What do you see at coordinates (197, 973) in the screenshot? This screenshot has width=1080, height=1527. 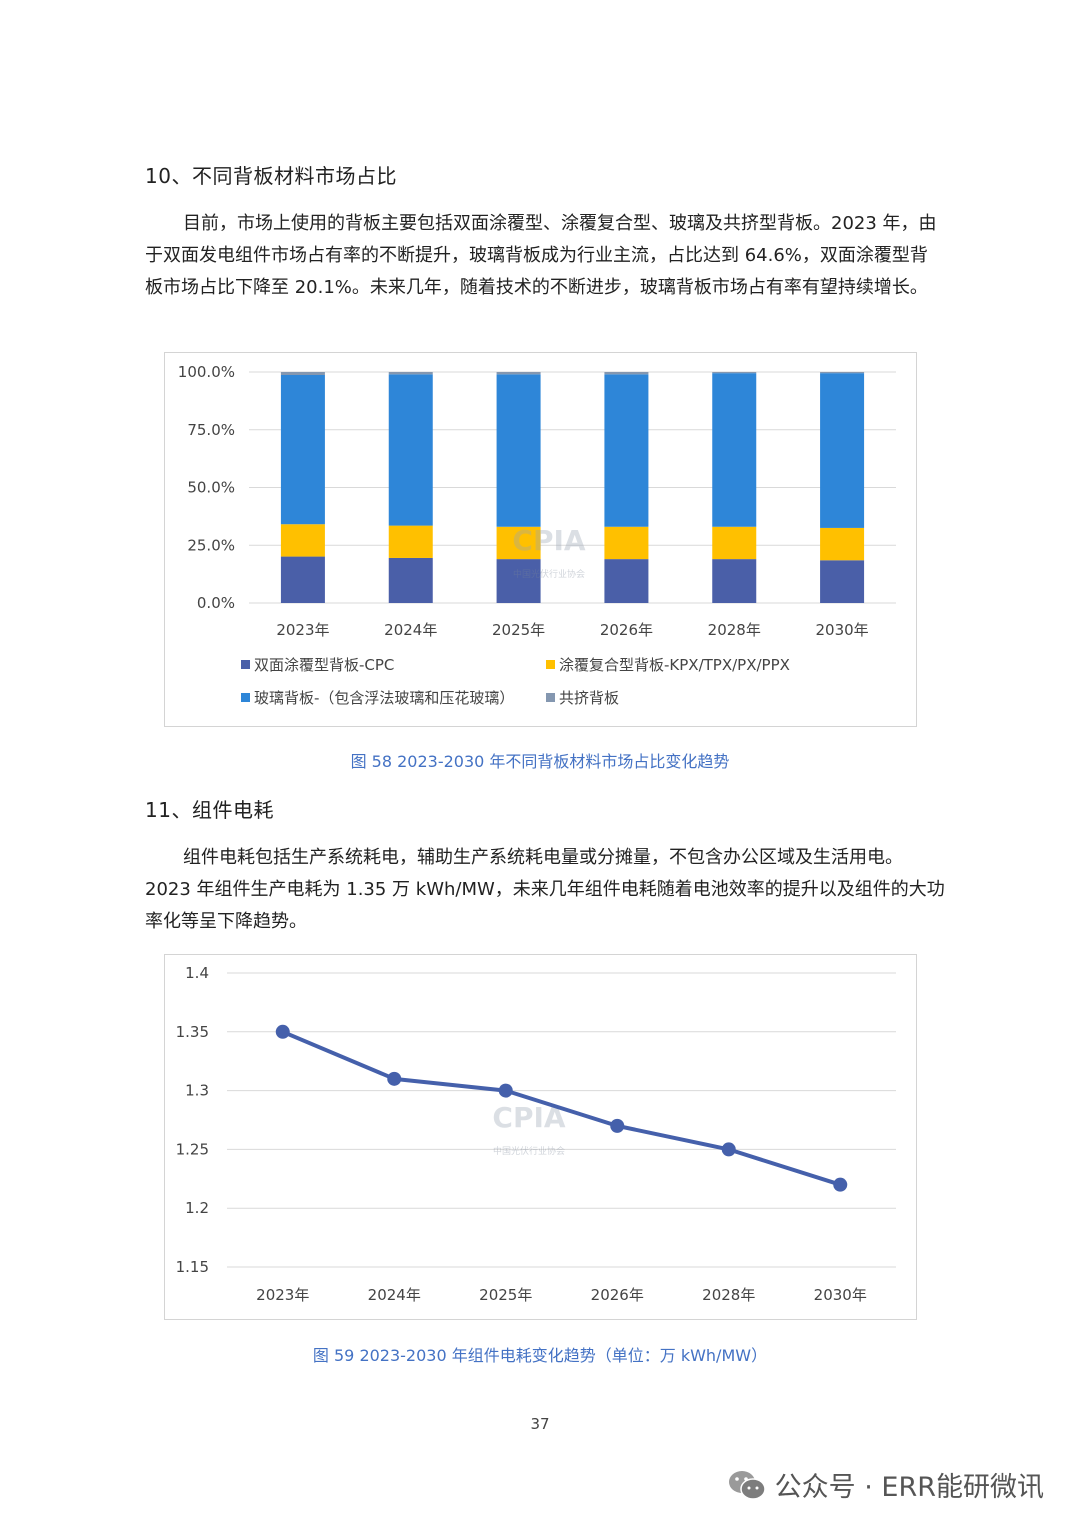 I see `y-tick-label: 1.4` at bounding box center [197, 973].